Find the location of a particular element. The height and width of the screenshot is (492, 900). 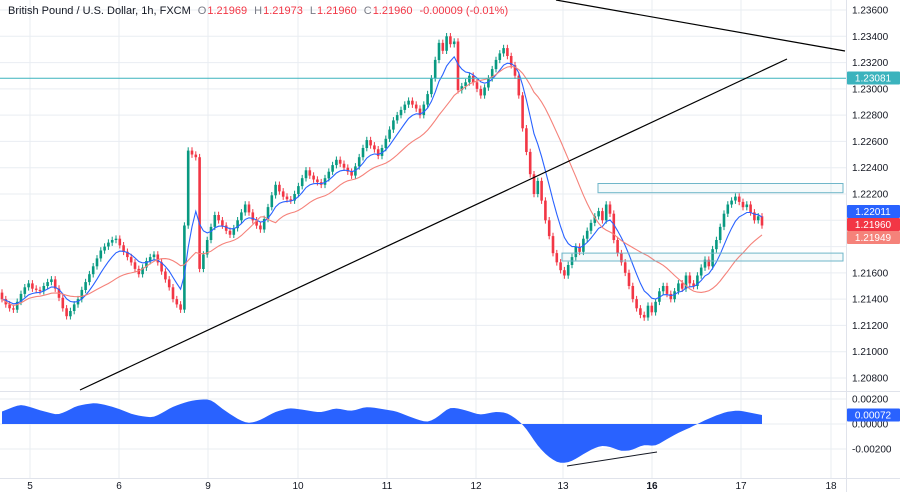

trendline is located at coordinates (700, 26).